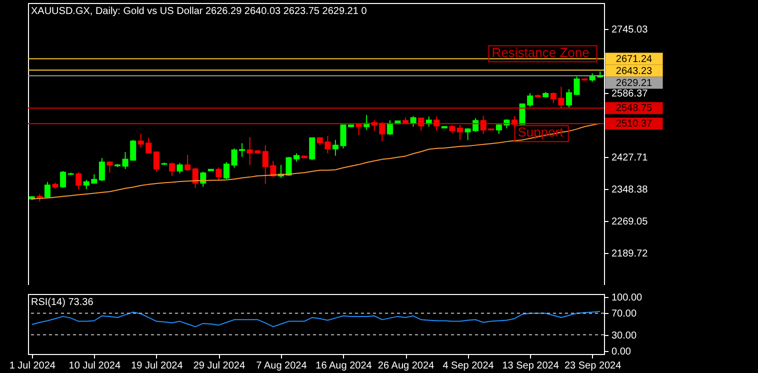 This screenshot has height=373, width=758. What do you see at coordinates (593, 366) in the screenshot?
I see `x-tick-label: 23 Sep 2024` at bounding box center [593, 366].